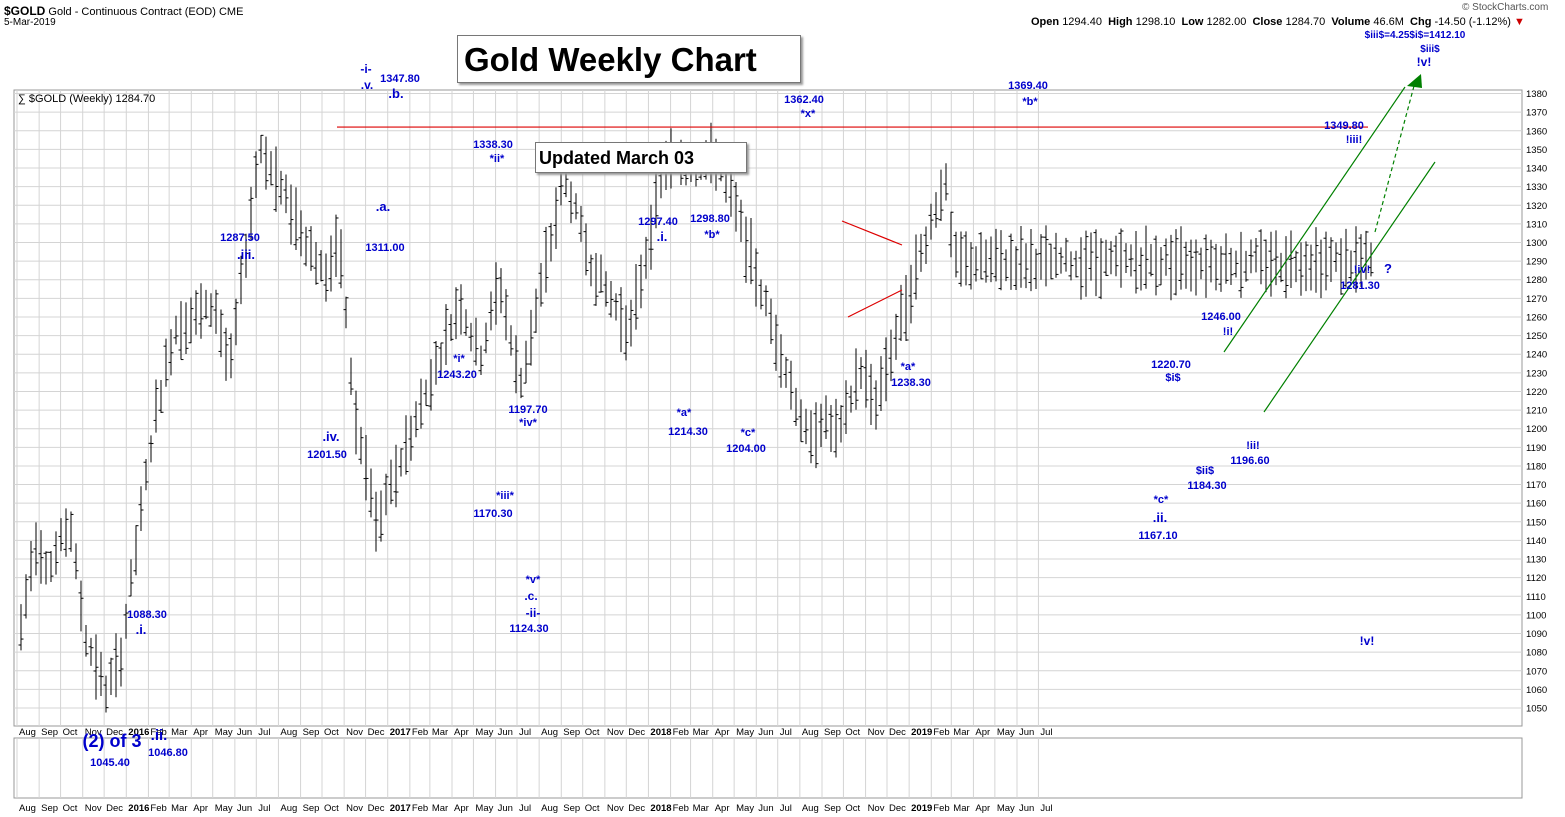 The height and width of the screenshot is (817, 1565). Describe the element at coordinates (1362, 270) in the screenshot. I see `wave-label: !iv!` at that location.